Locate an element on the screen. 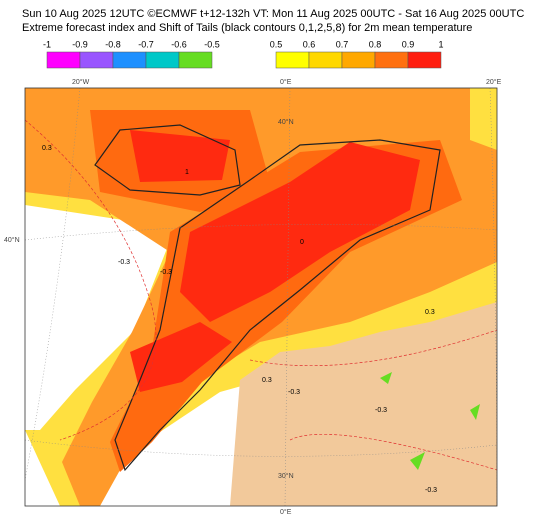  colorbar-label: -0.9 is located at coordinates (80, 44).